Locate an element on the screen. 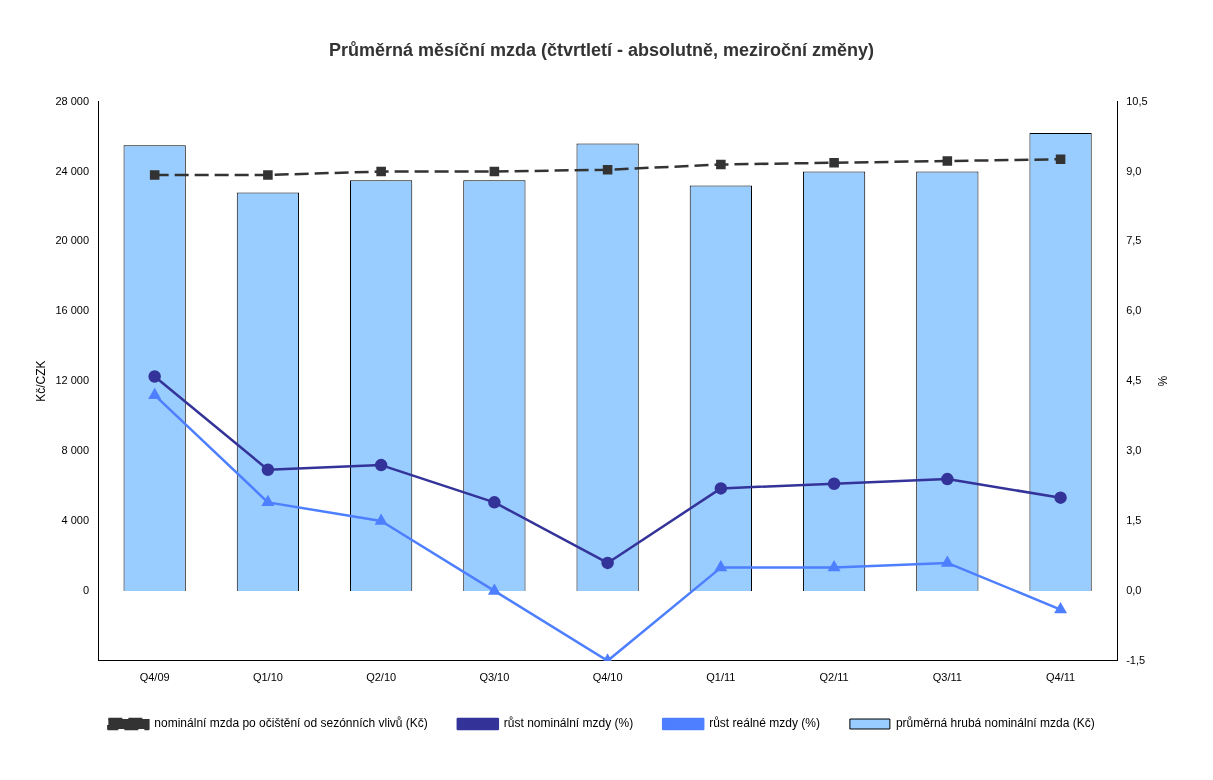  x-tick-label: Q2/11 is located at coordinates (834, 677).